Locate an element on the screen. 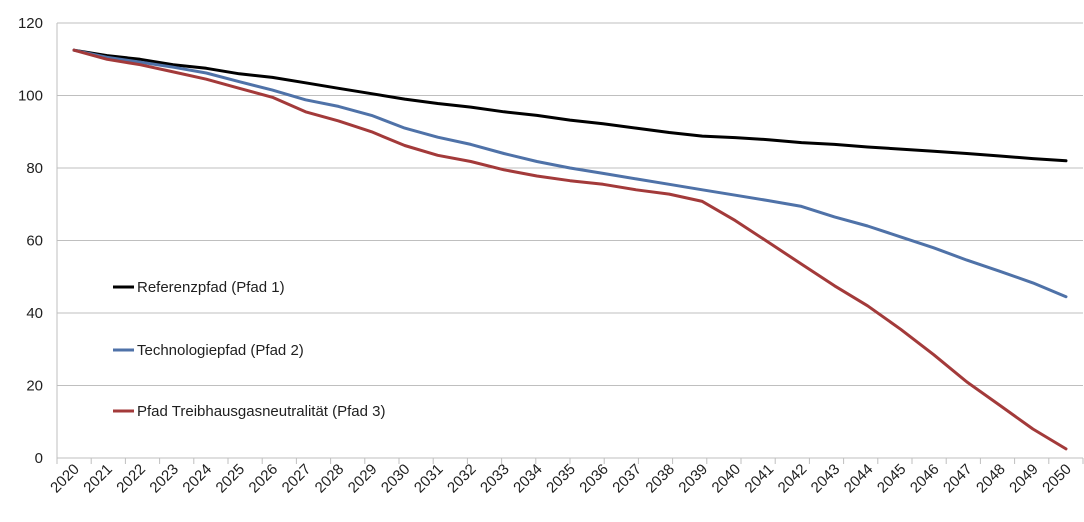 The image size is (1084, 522). x-tick-label: 2036 is located at coordinates (594, 479).